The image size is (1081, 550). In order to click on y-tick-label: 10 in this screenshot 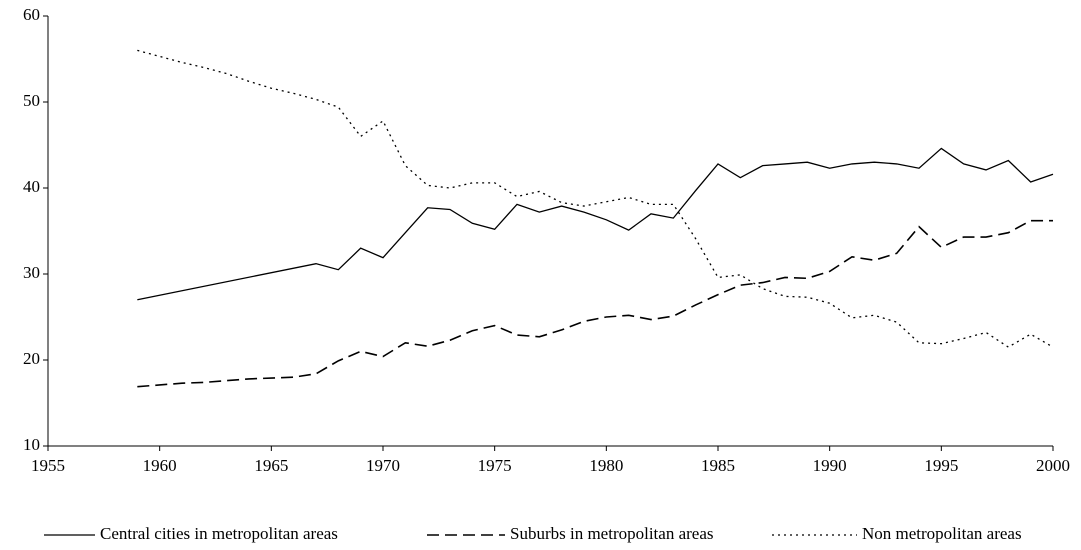, I will do `click(31, 444)`.